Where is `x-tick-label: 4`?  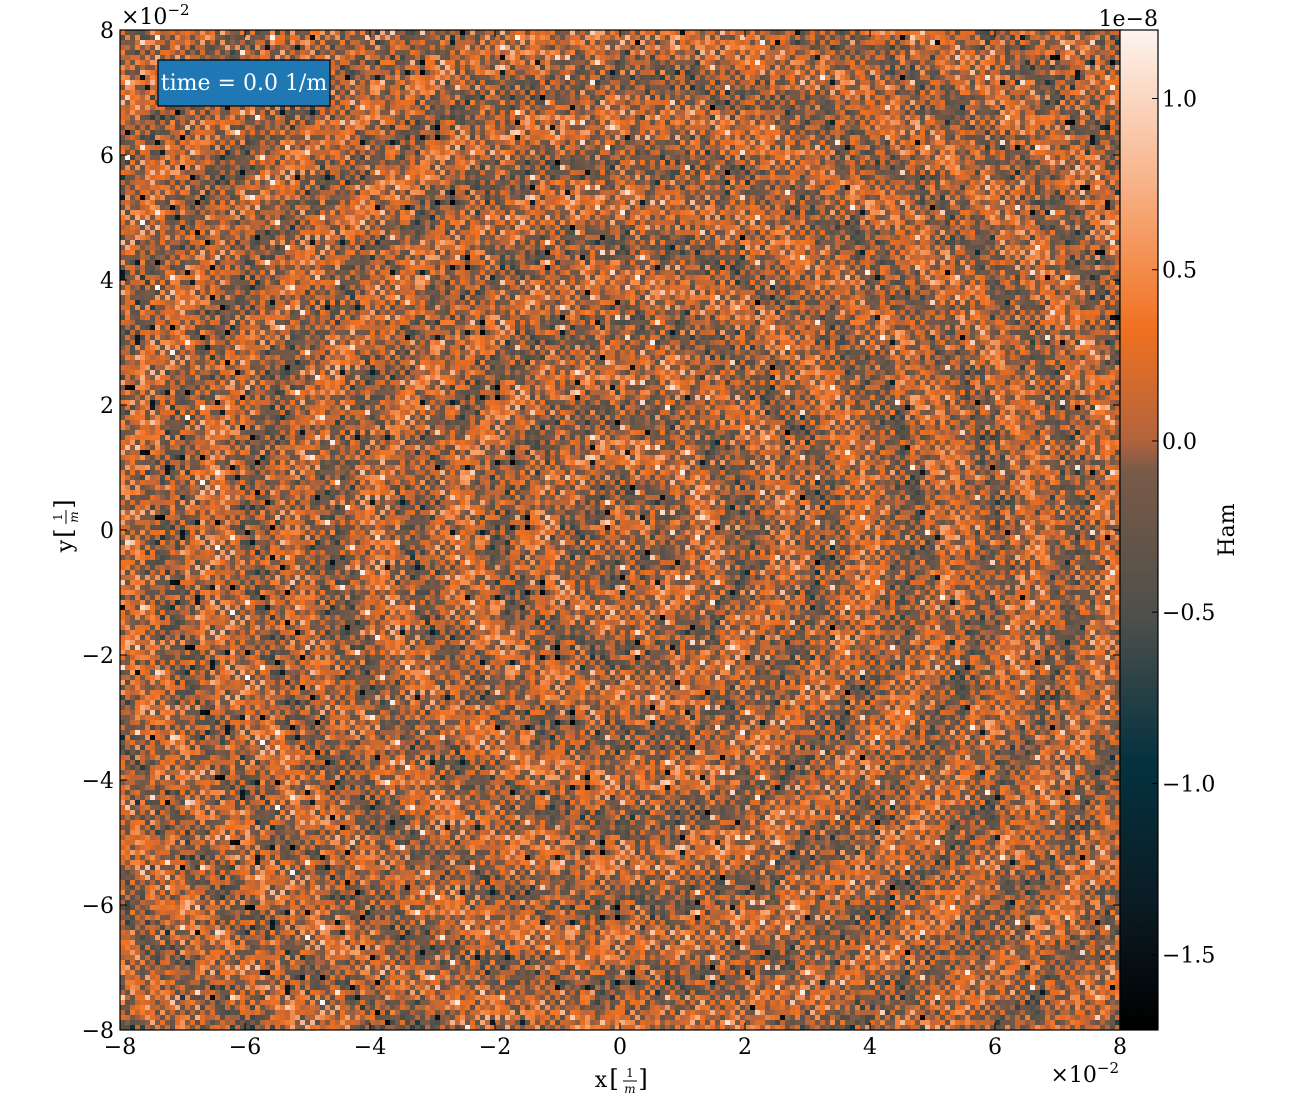
x-tick-label: 4 is located at coordinates (870, 1047).